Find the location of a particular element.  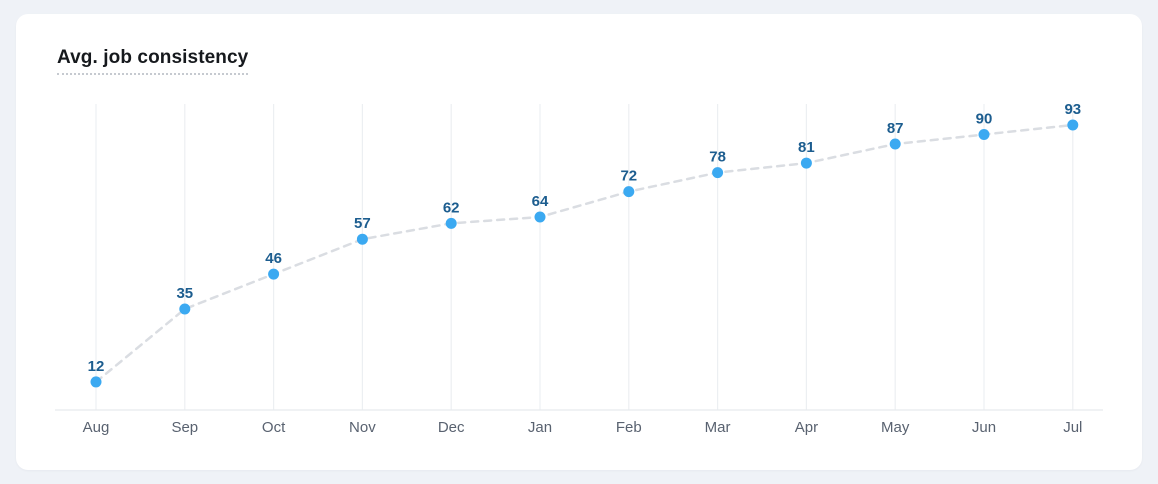

month-label: Jul is located at coordinates (1072, 427).